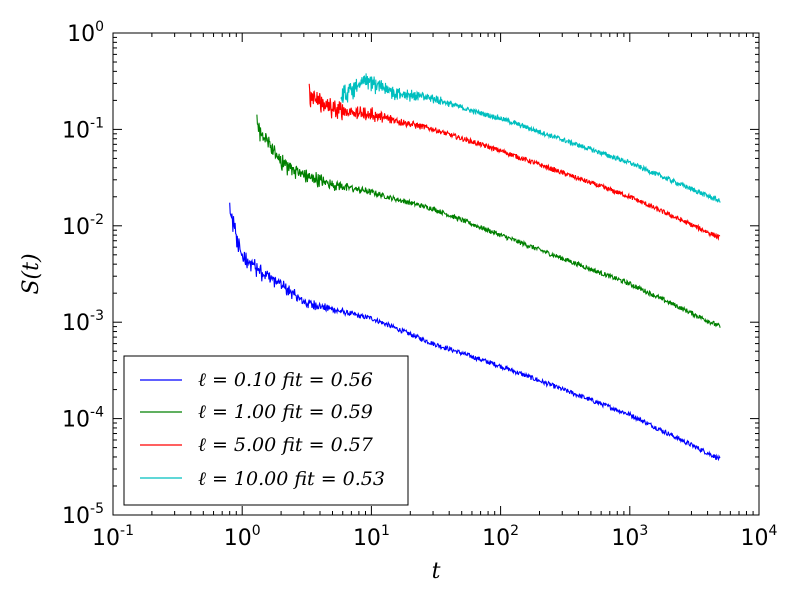  What do you see at coordinates (127, 531) in the screenshot?
I see `x-tick-exp: -1` at bounding box center [127, 531].